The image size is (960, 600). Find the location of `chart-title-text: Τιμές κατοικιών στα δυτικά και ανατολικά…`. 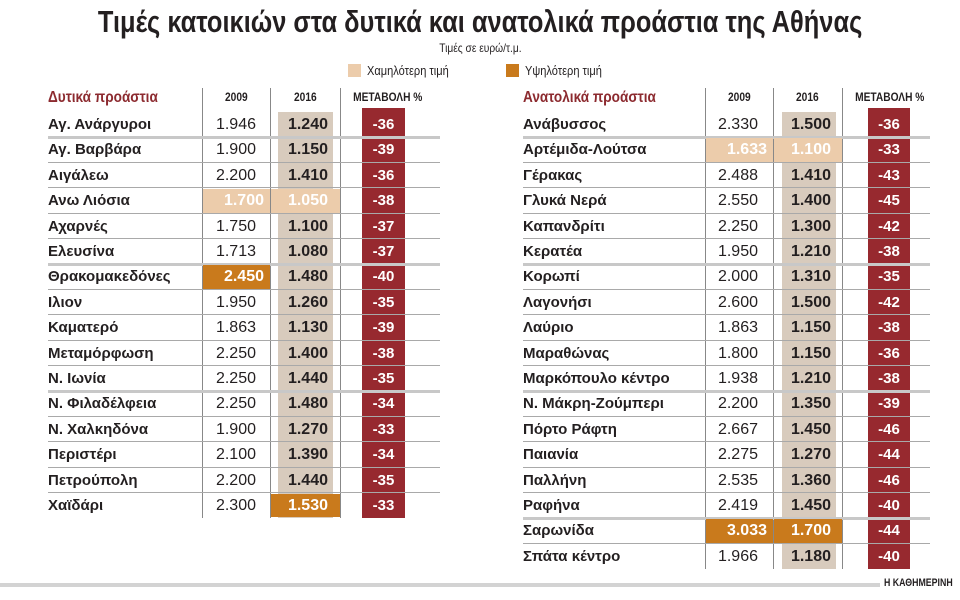

chart-title-text: Τιμές κατοικιών στα δυτικά και ανατολικά… is located at coordinates (480, 21).